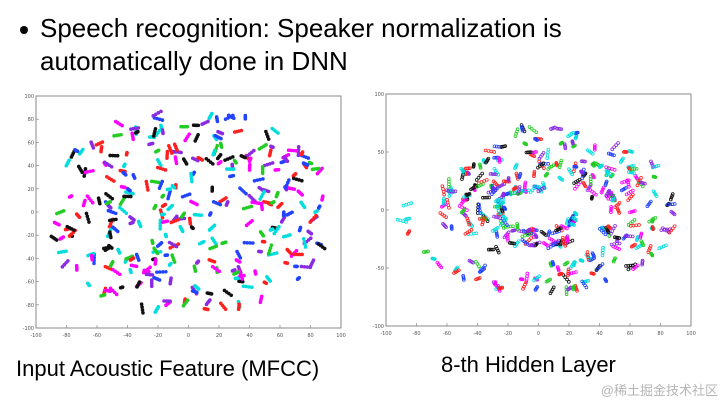  Describe the element at coordinates (380, 269) in the screenshot. I see `y-tick-label: -50` at that location.